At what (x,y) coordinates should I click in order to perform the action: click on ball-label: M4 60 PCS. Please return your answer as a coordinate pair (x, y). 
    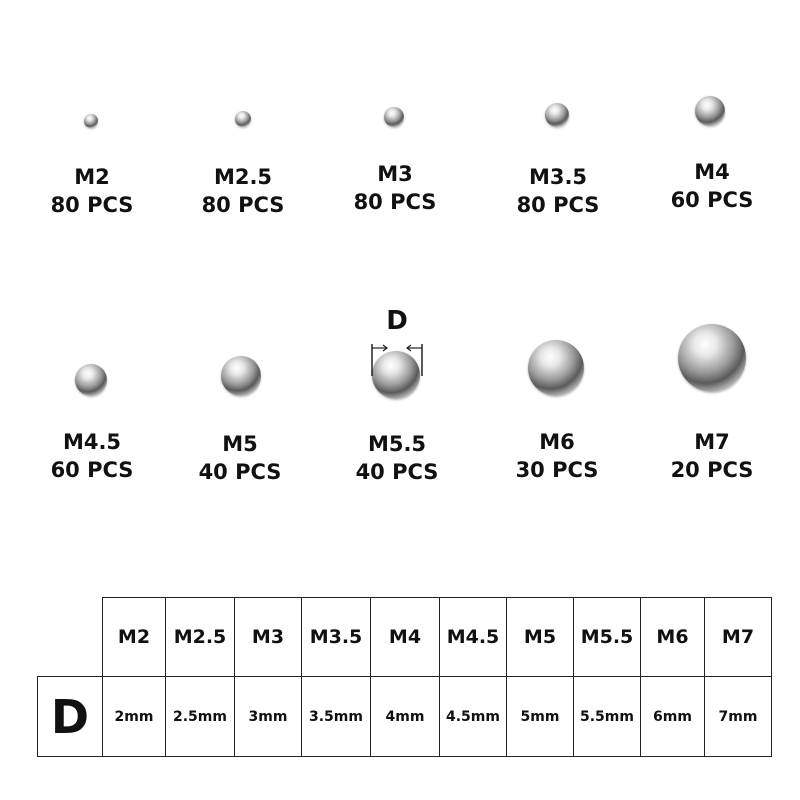
    Looking at the image, I should click on (712, 186).